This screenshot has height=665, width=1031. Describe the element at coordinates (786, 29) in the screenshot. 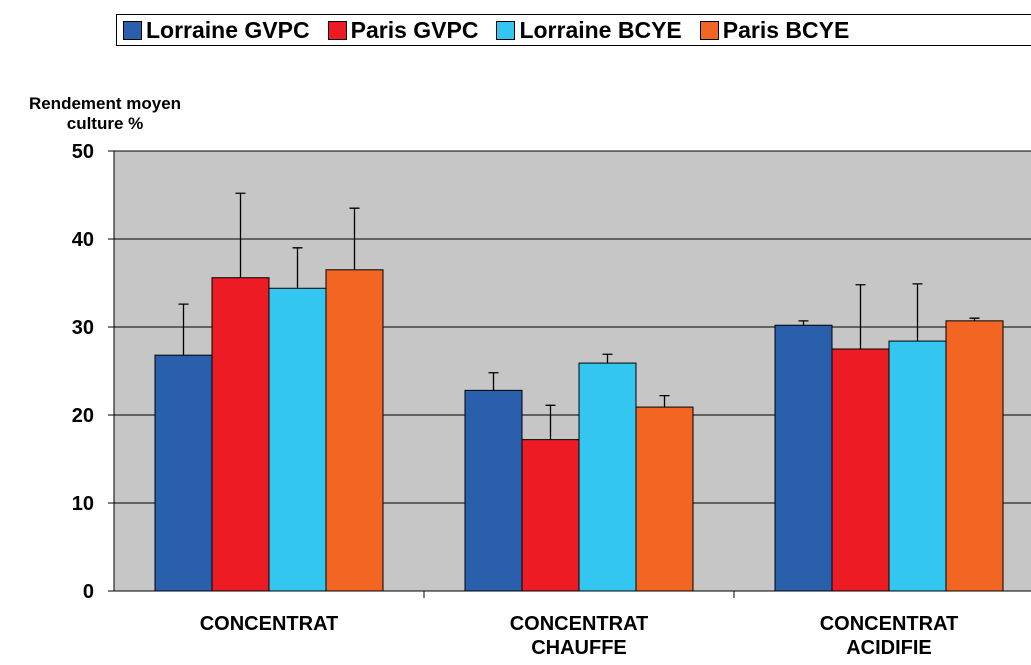

I see `legend-label: Paris BCYE` at that location.